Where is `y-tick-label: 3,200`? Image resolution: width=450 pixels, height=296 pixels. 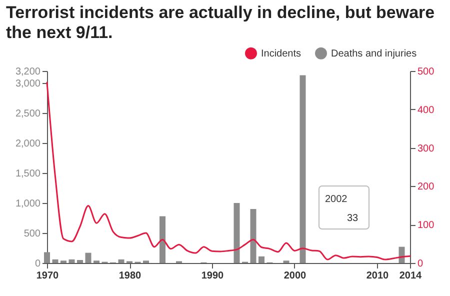 y-tick-label: 3,200 is located at coordinates (28, 72).